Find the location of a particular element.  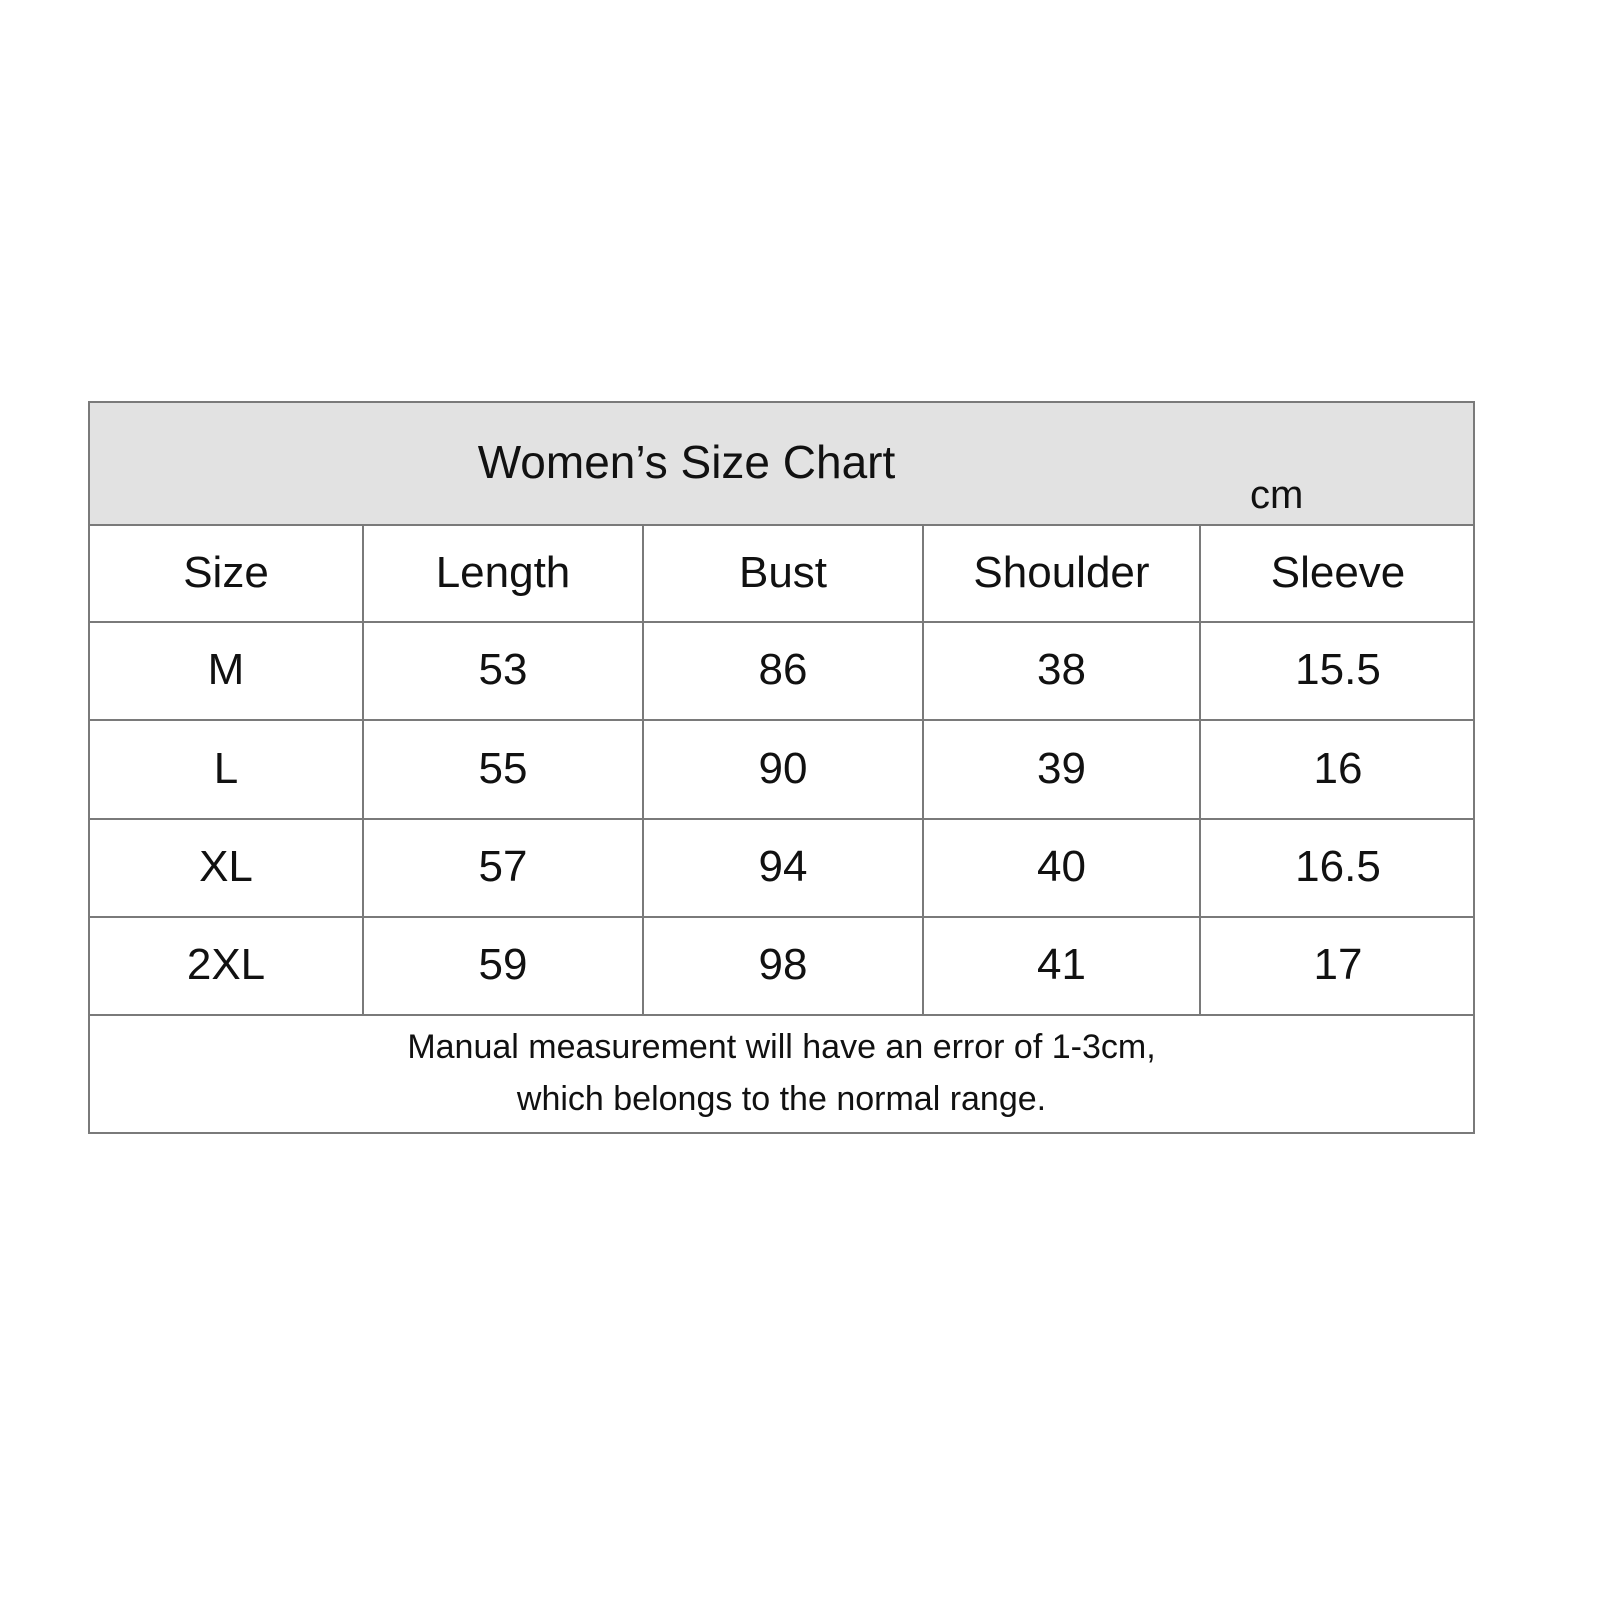

table-cell: 15.5 is located at coordinates (1338, 669).